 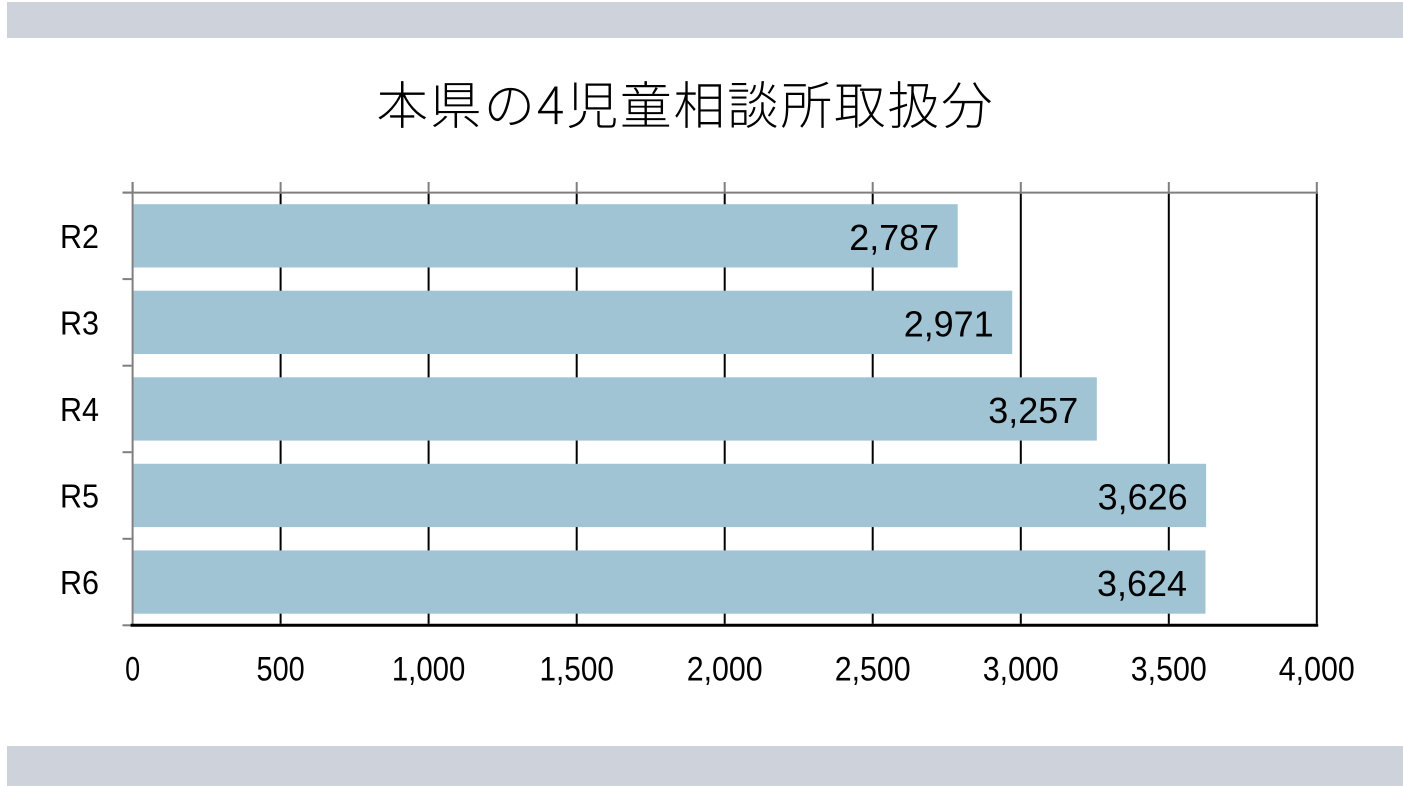 What do you see at coordinates (1169, 670) in the screenshot?
I see `svg-text: 3,500` at bounding box center [1169, 670].